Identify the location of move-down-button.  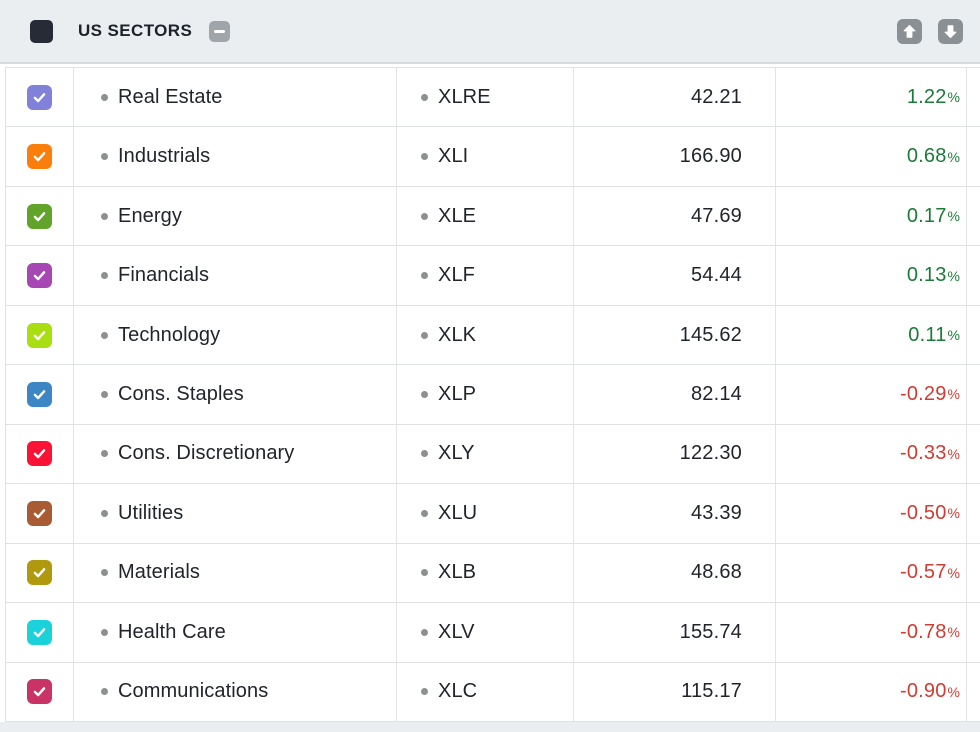
(950, 31).